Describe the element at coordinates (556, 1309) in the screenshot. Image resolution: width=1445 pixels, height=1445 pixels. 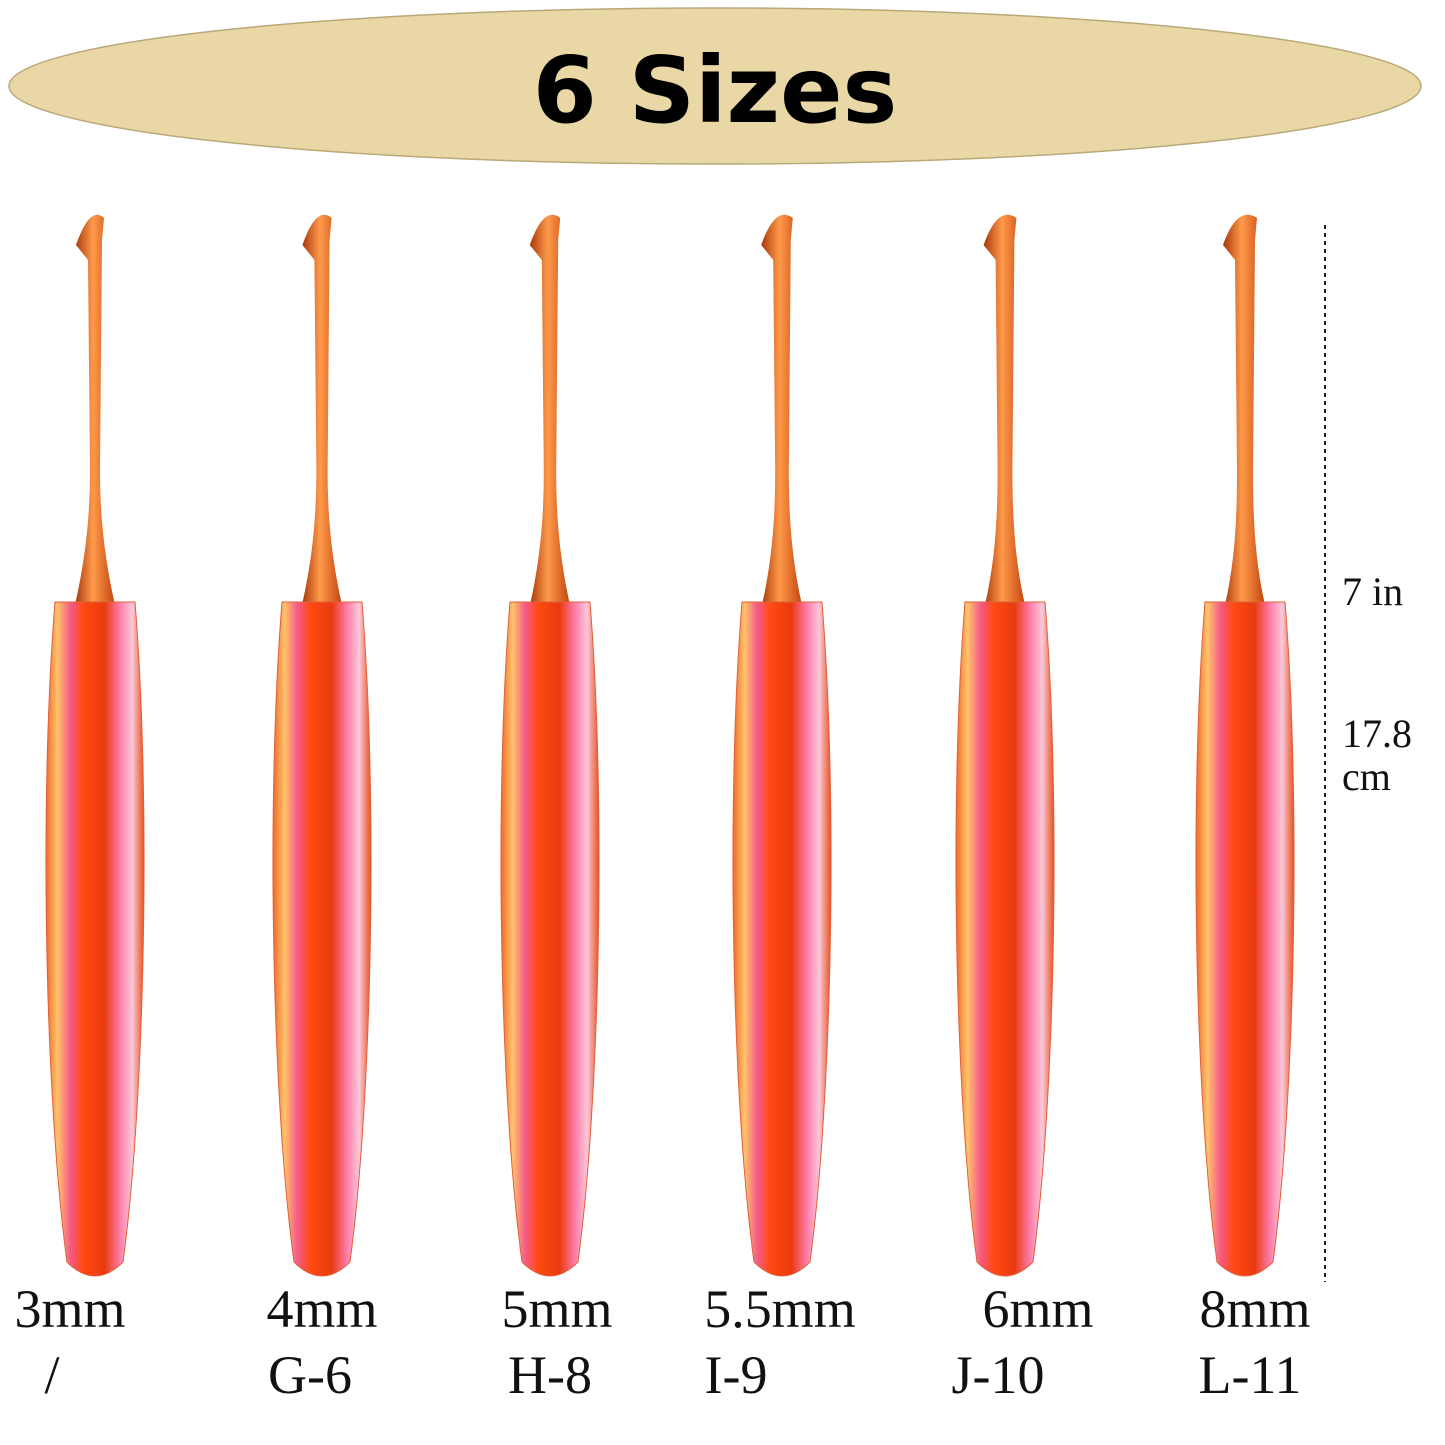
I see `size-metric: 5mm` at that location.